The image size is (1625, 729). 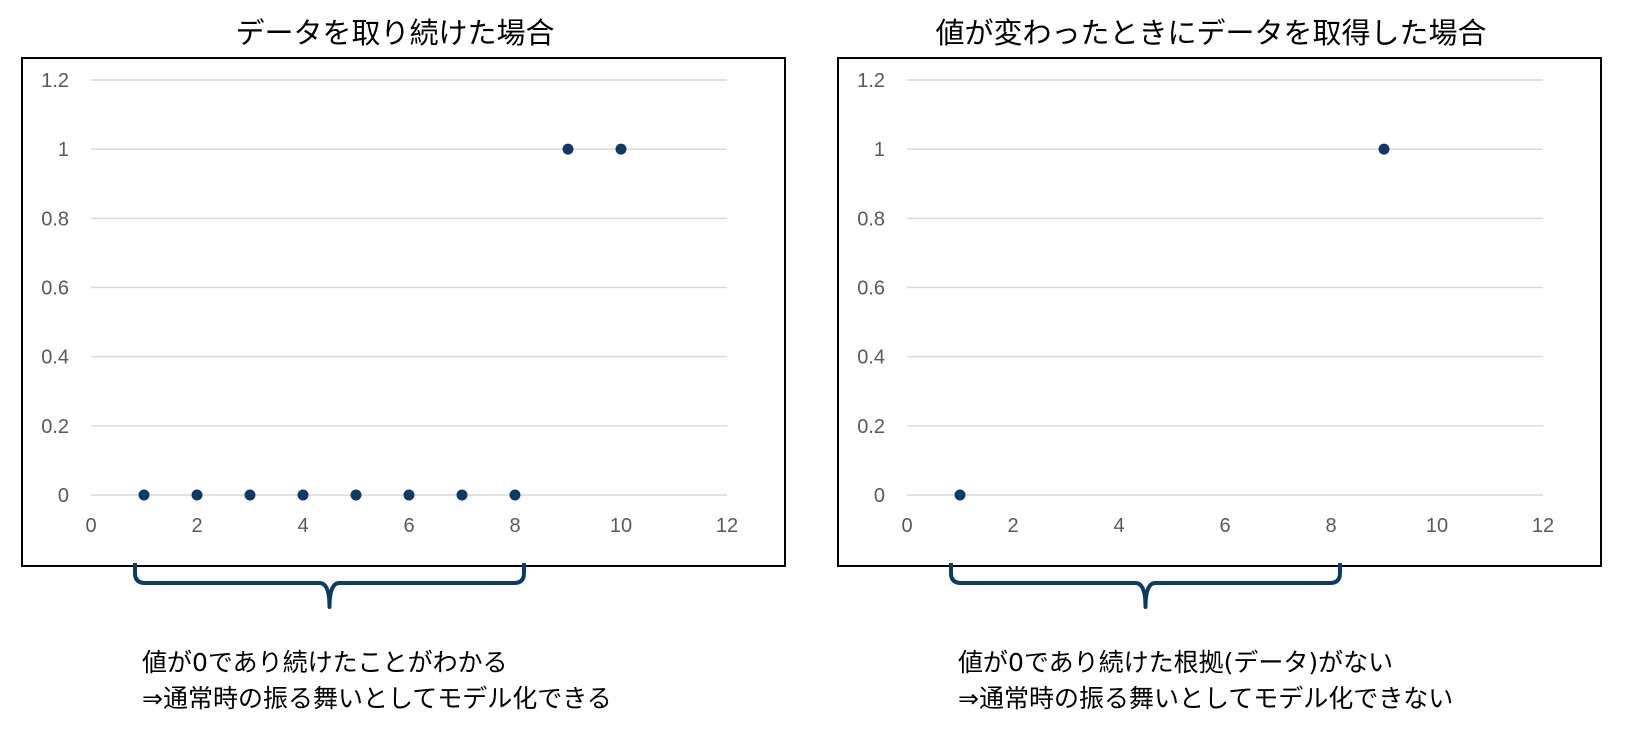 I want to click on annotation-note: 値が0であり続けた根拠(データ)がない ⇒通常時の振る舞いとしてモデル化できない, so click(x=1205, y=681).